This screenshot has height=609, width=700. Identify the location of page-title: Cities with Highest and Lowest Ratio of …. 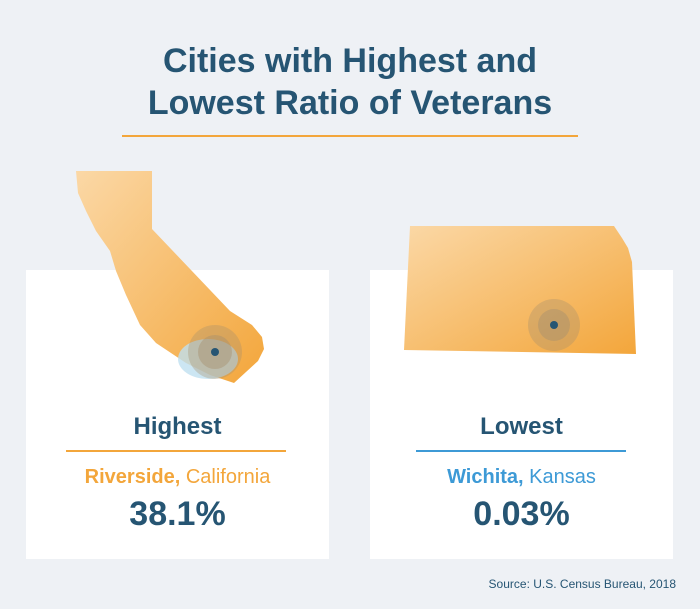
(350, 82).